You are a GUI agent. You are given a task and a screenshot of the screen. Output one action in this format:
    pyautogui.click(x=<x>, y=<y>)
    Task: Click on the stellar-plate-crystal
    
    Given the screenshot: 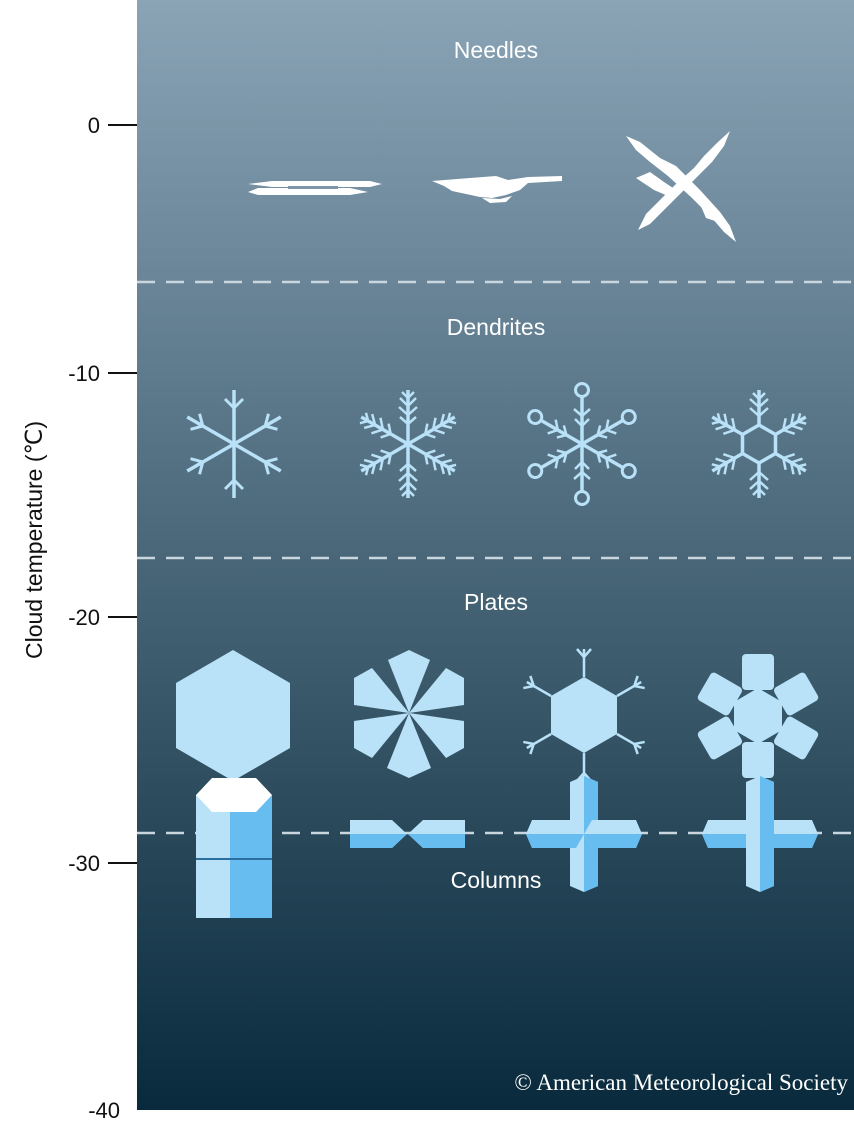 What is the action you would take?
    pyautogui.click(x=584, y=715)
    